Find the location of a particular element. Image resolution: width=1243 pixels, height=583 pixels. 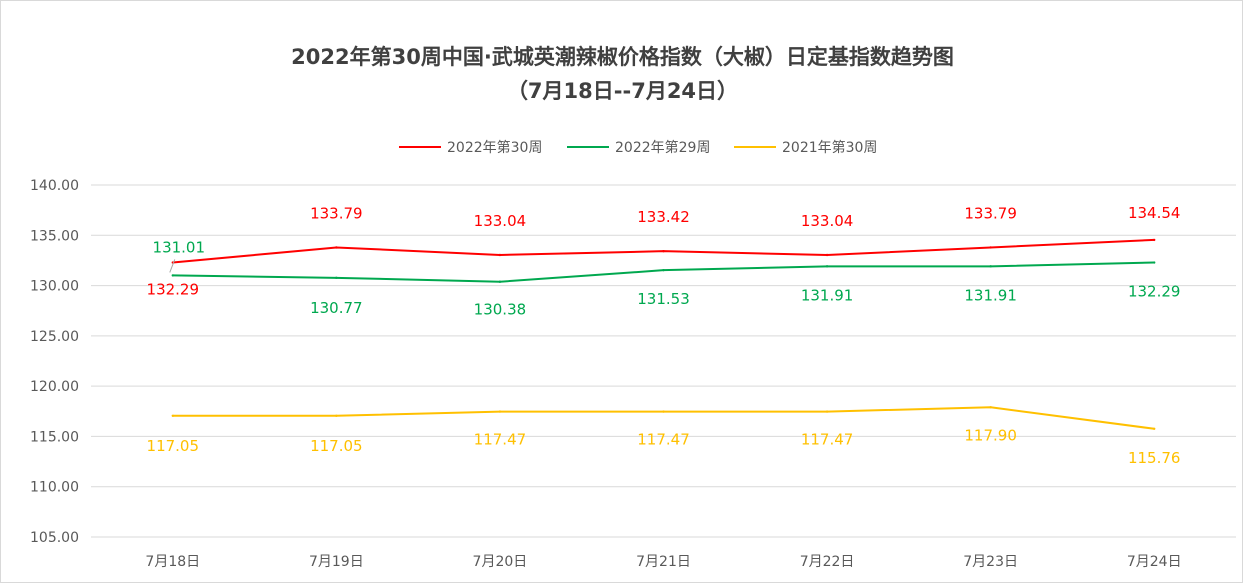

series-line is located at coordinates (663, 272).